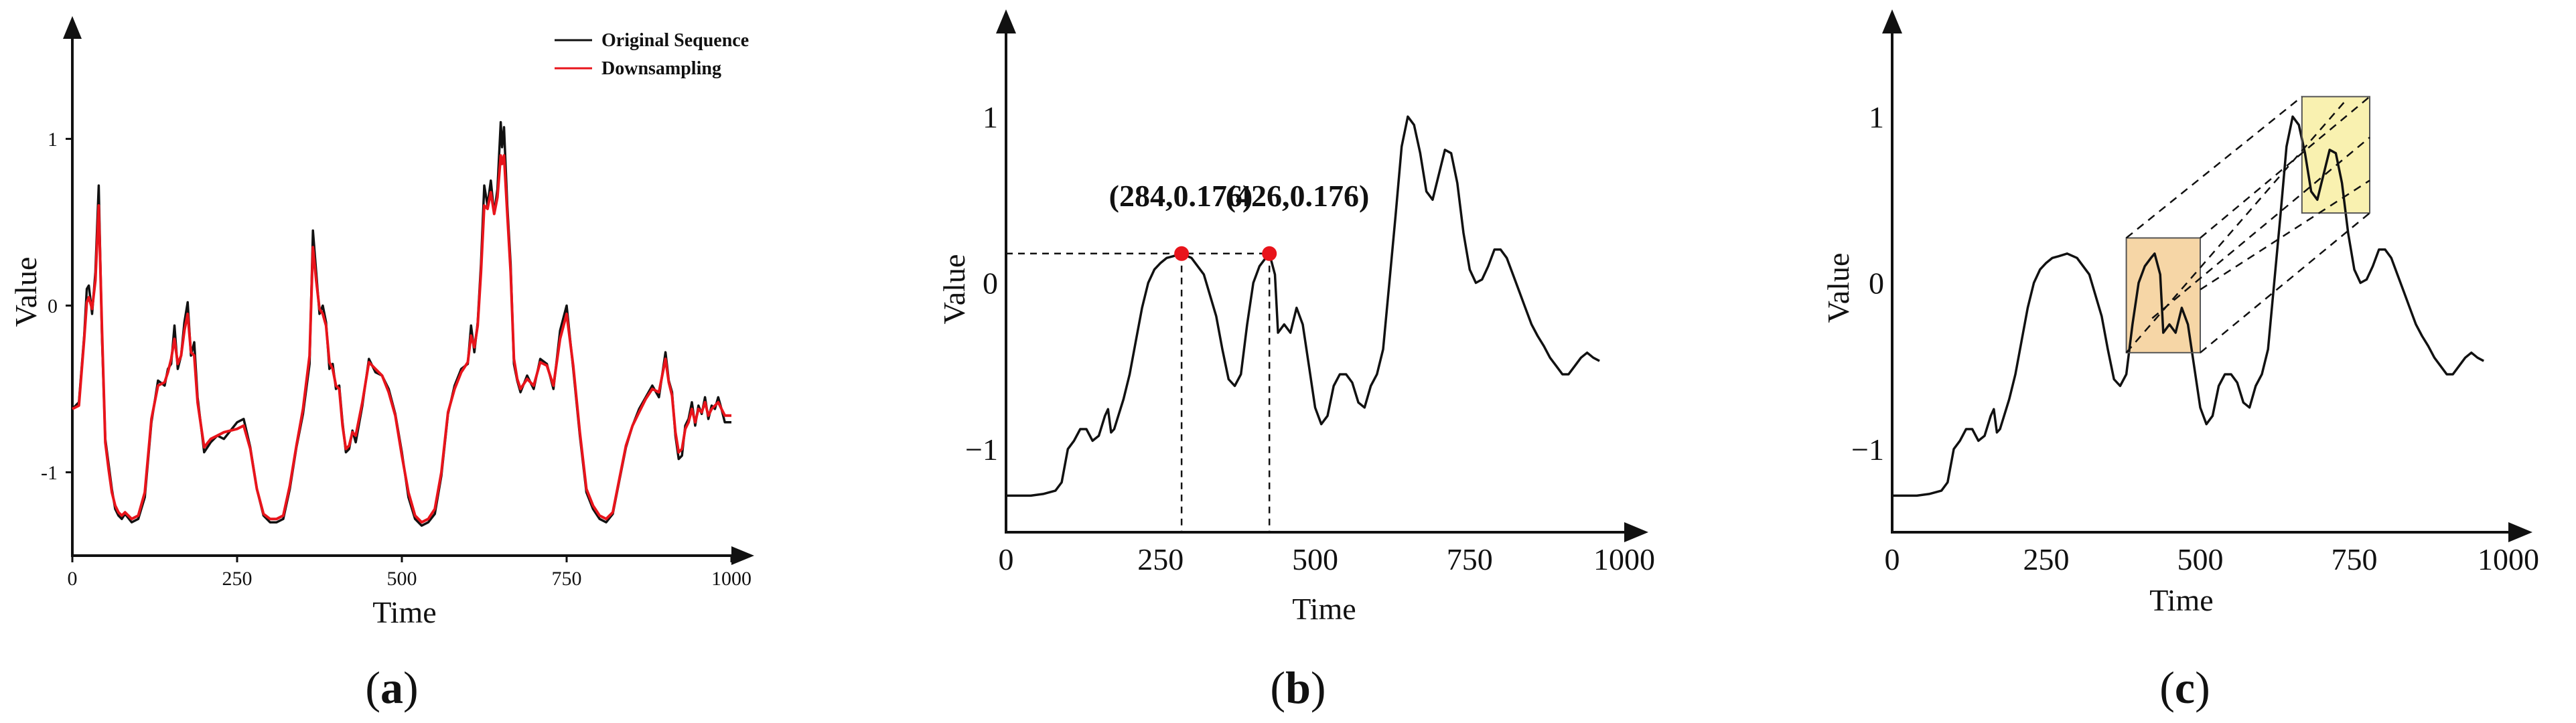  I want to click on panel-b-y-axis-label: Value, so click(954, 289).